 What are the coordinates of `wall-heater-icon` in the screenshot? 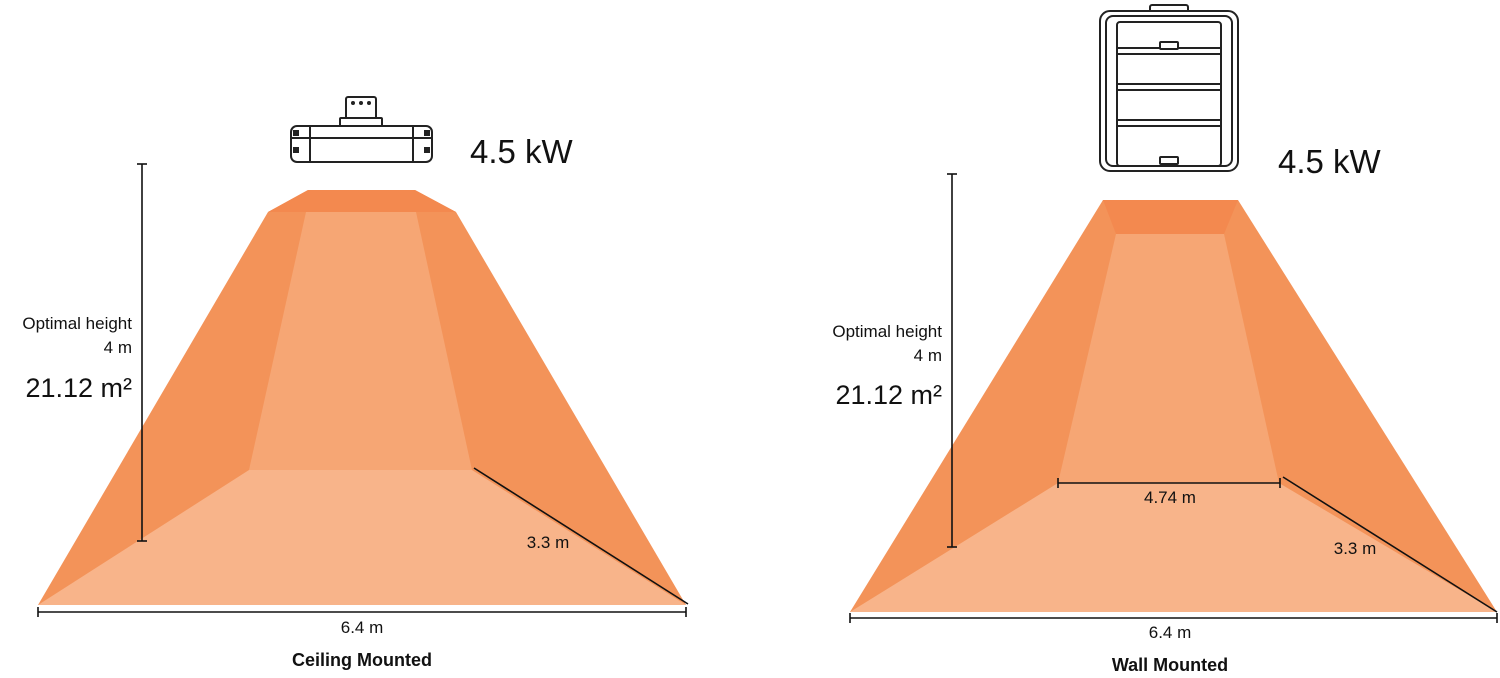 It's located at (1169, 88).